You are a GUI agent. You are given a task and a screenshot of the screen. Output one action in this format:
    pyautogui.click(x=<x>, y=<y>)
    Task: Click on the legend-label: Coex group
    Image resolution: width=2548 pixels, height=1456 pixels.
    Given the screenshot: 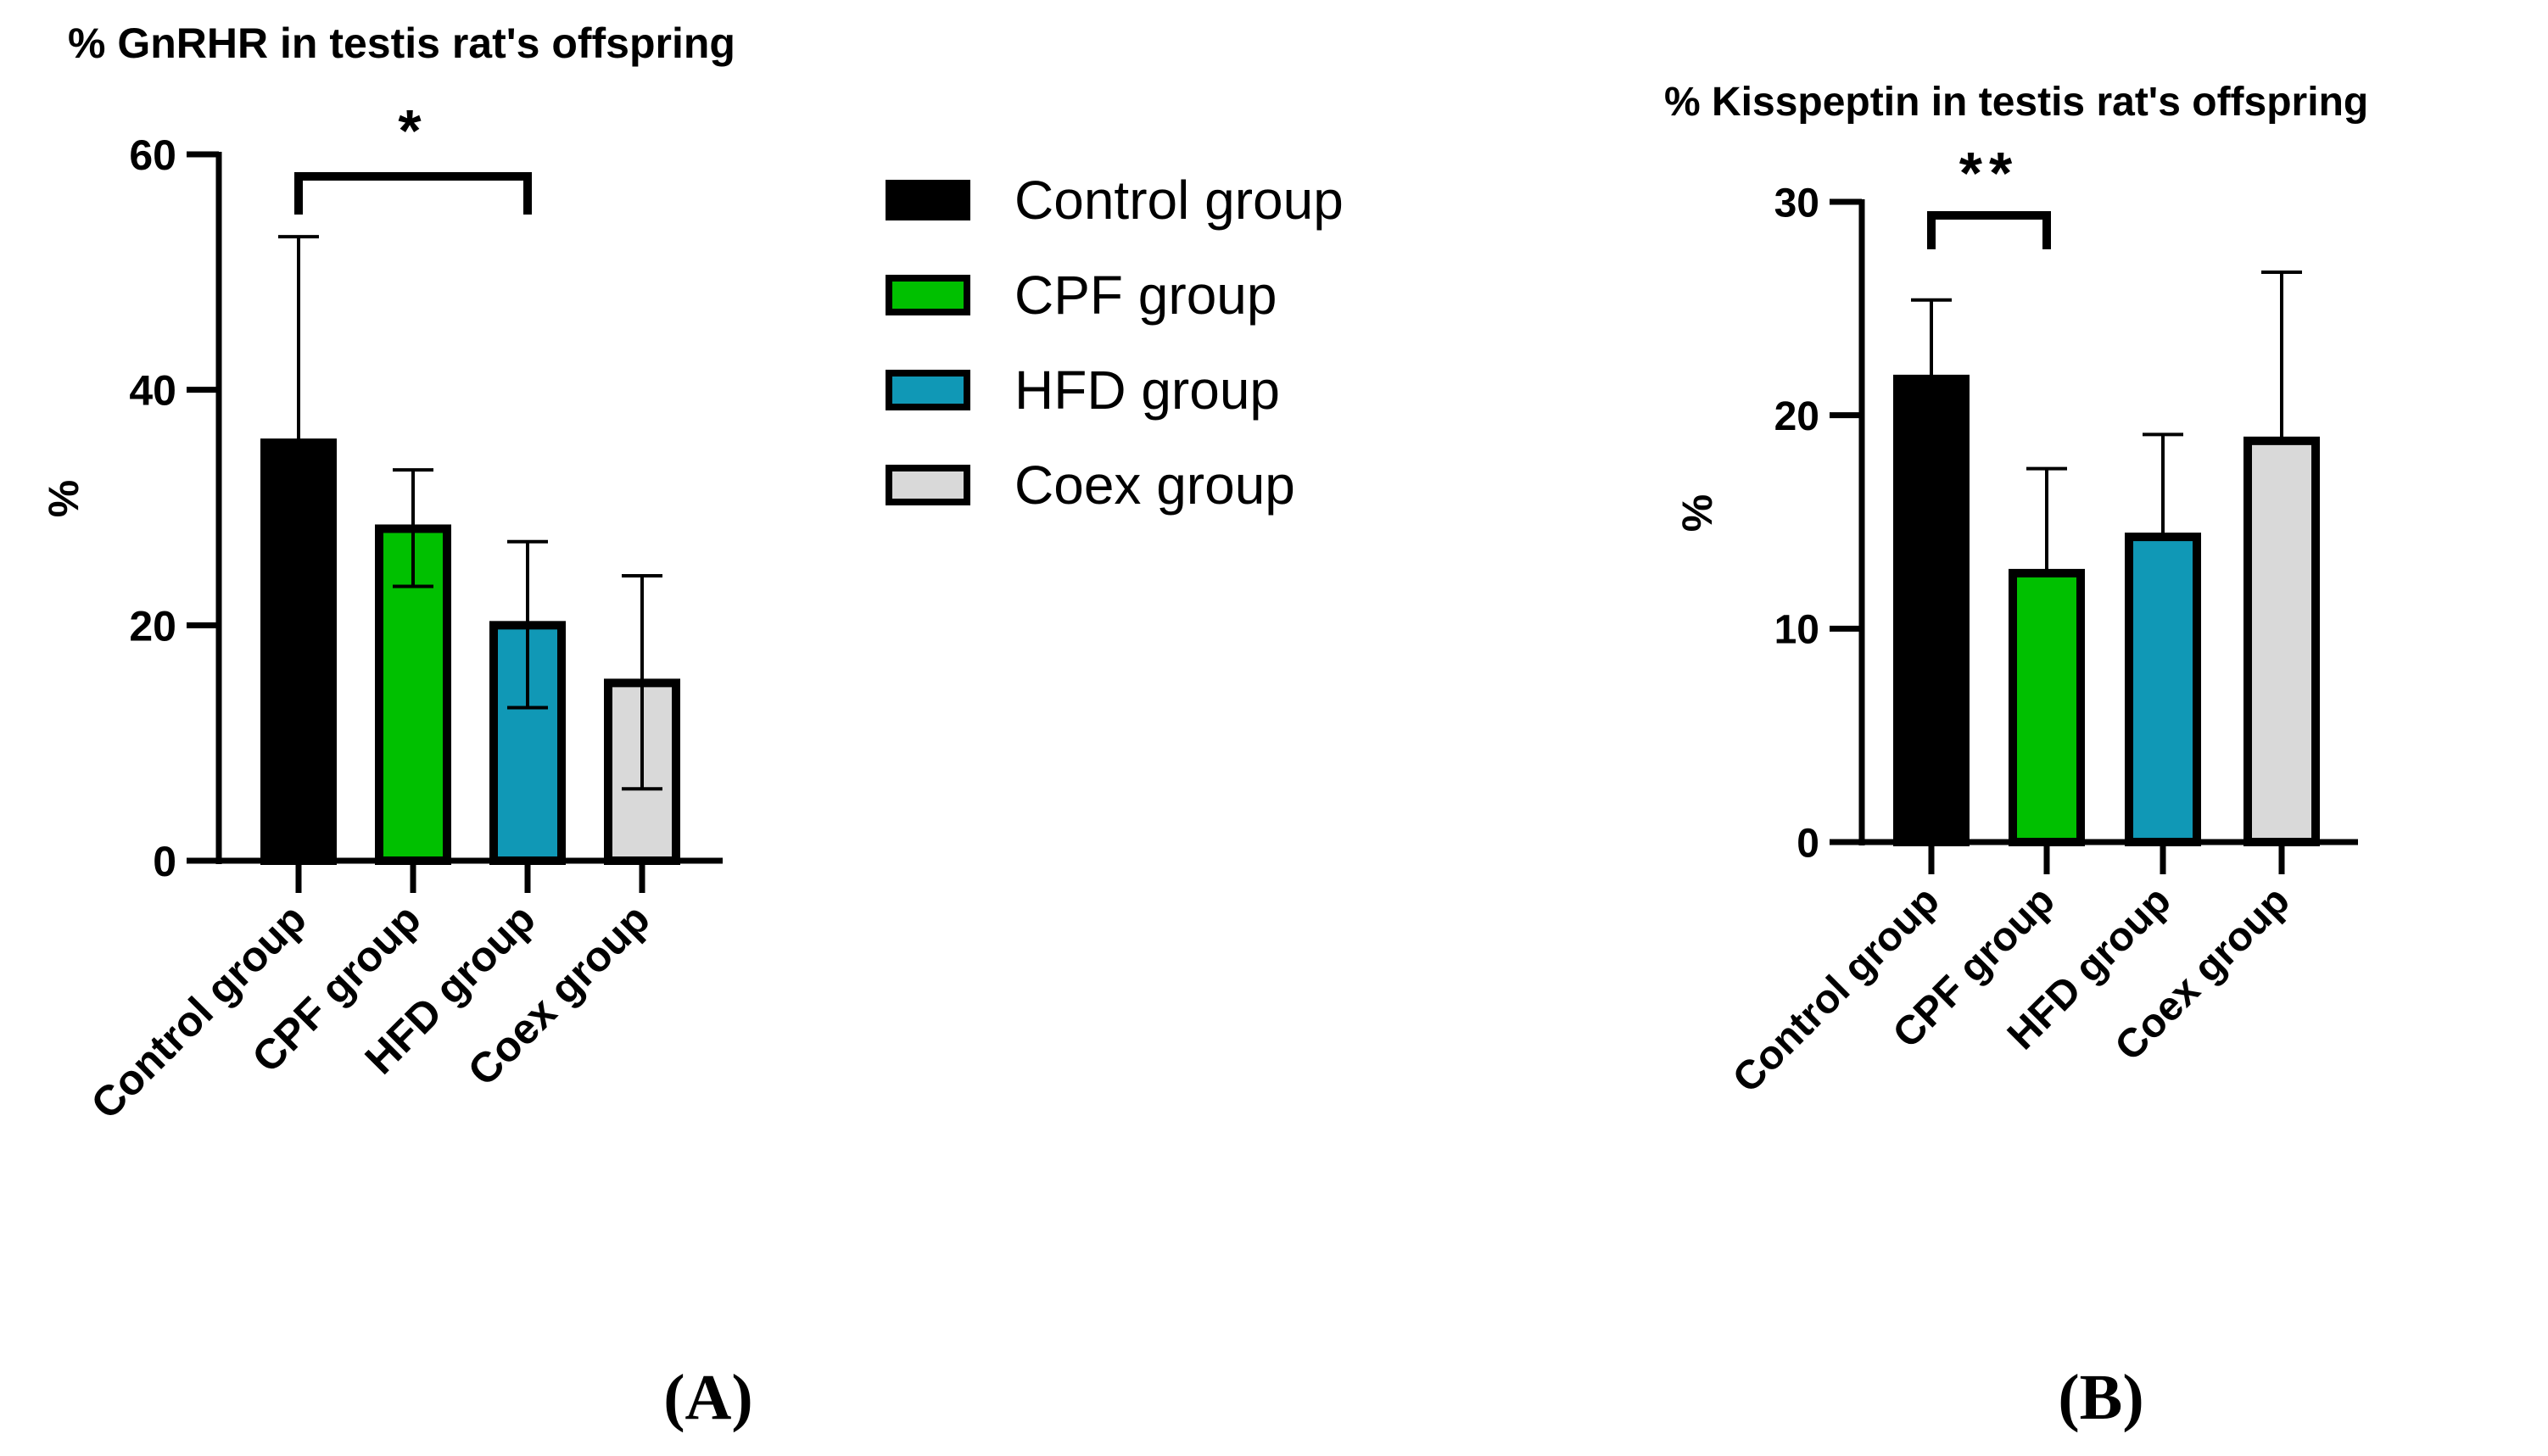 What is the action you would take?
    pyautogui.click(x=1154, y=485)
    